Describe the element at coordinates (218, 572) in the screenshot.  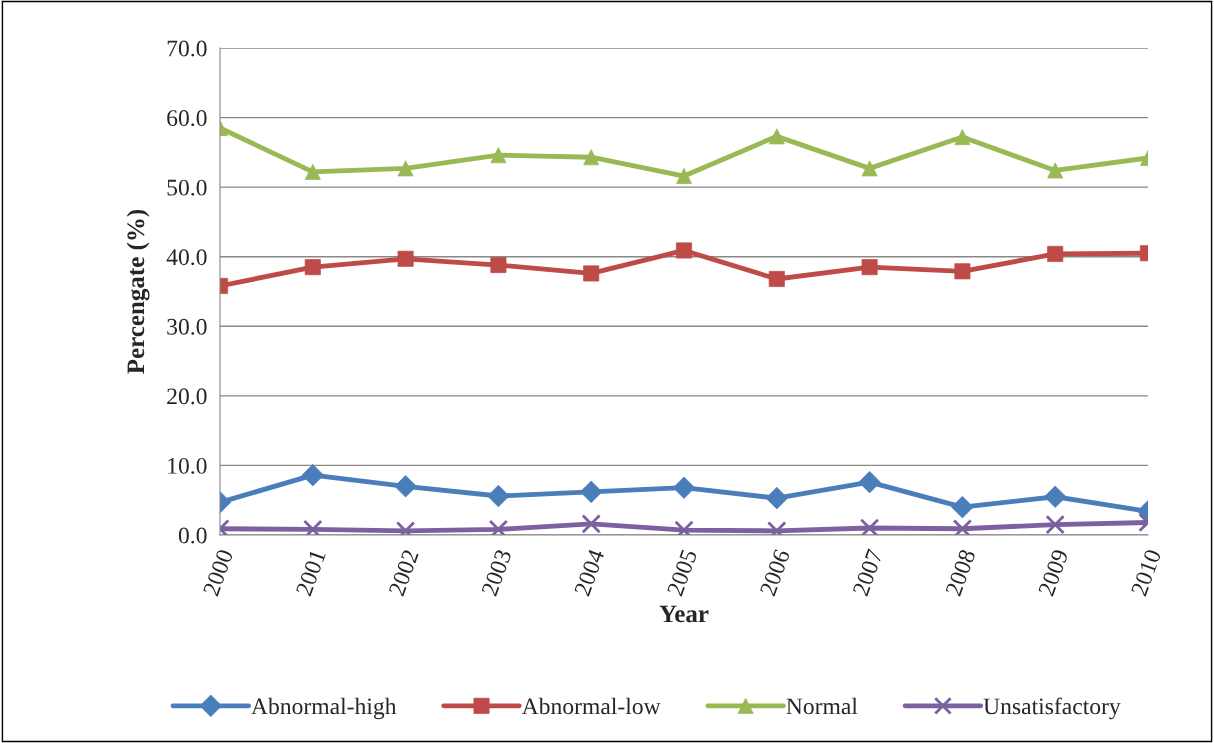
I see `x-tick-label: 2000` at that location.